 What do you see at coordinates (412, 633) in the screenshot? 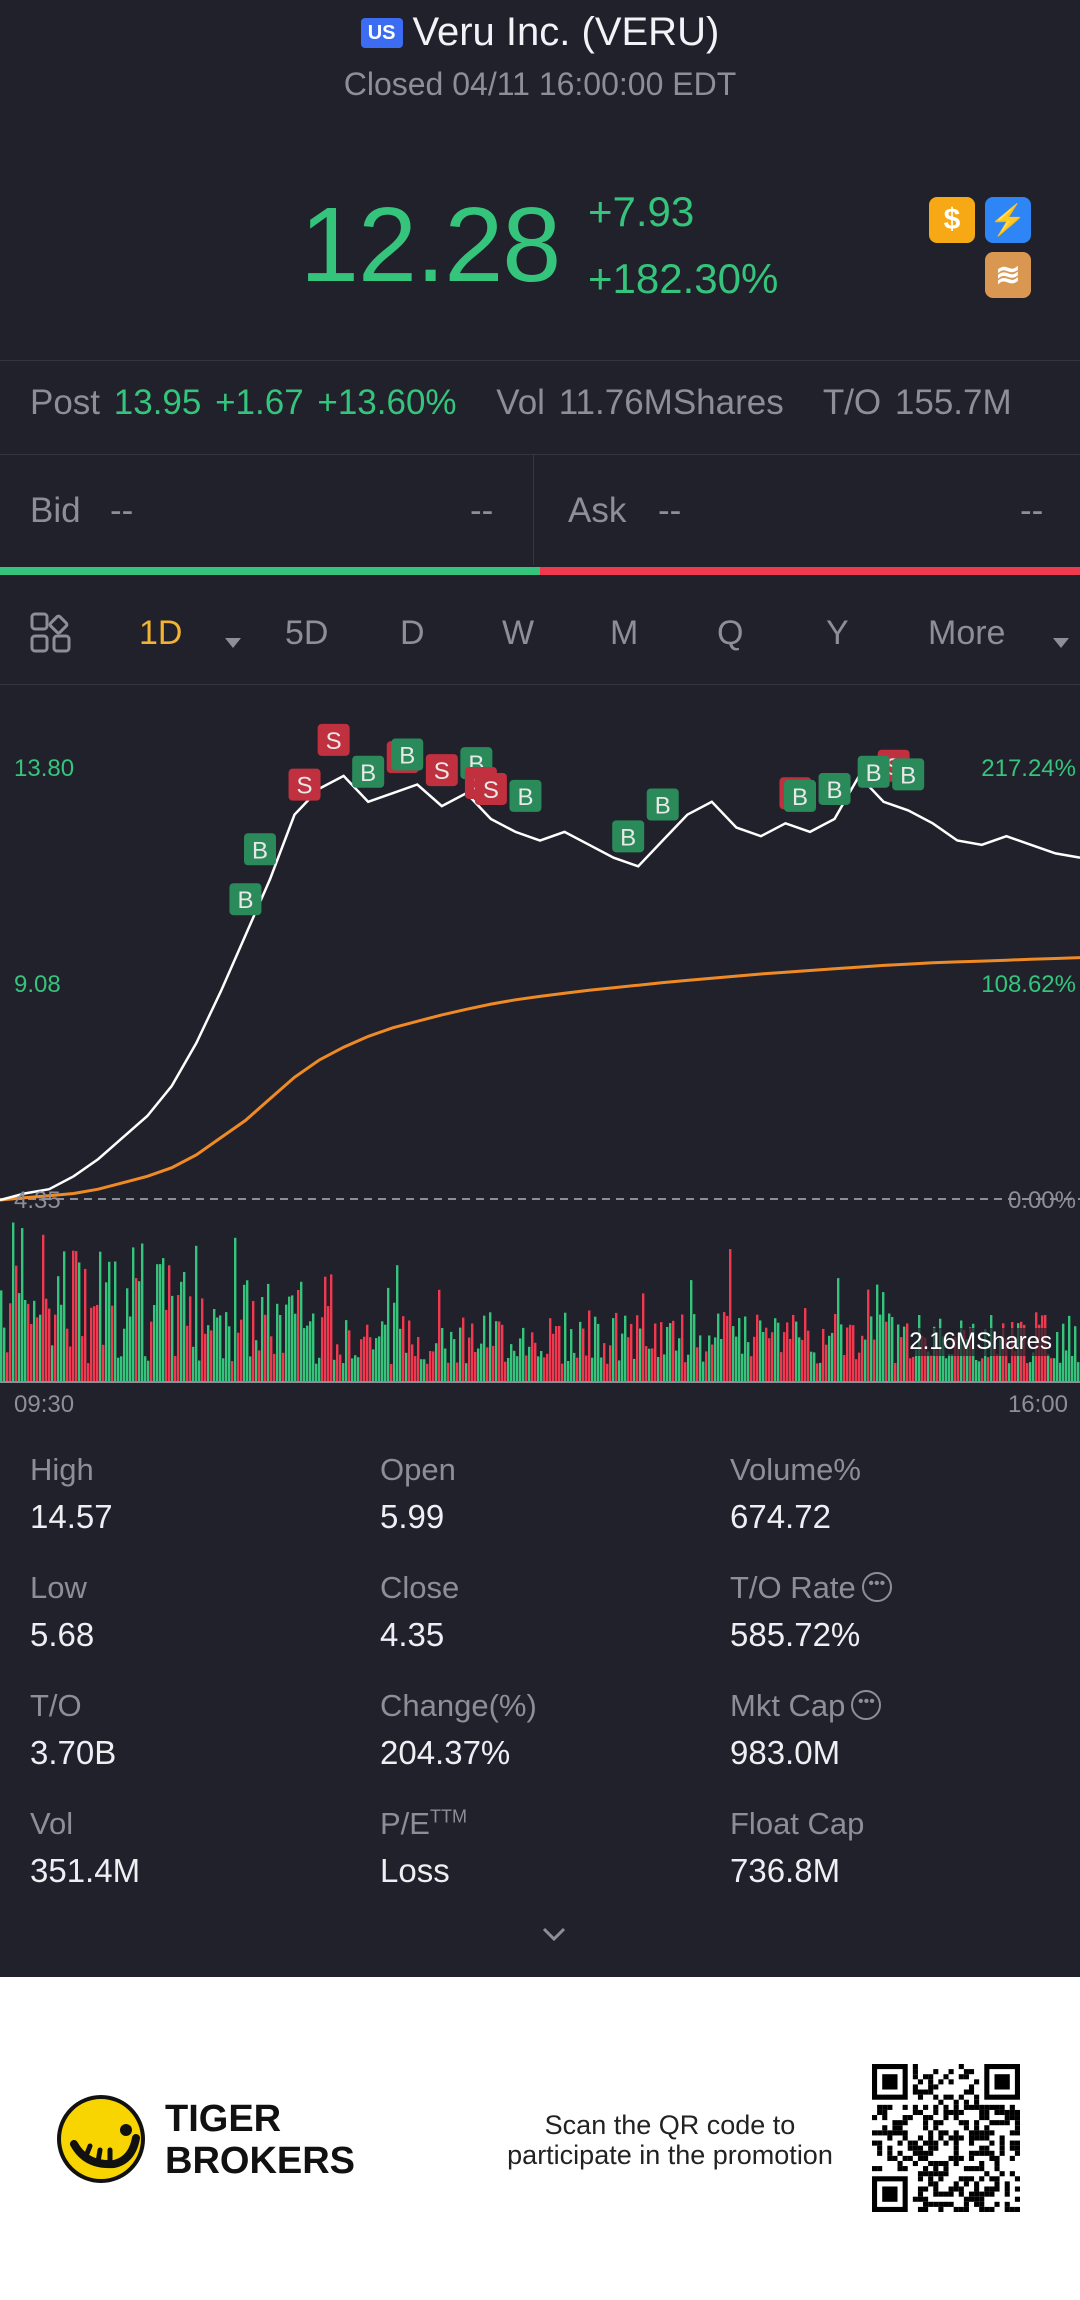
I see `tab-d: D` at bounding box center [412, 633].